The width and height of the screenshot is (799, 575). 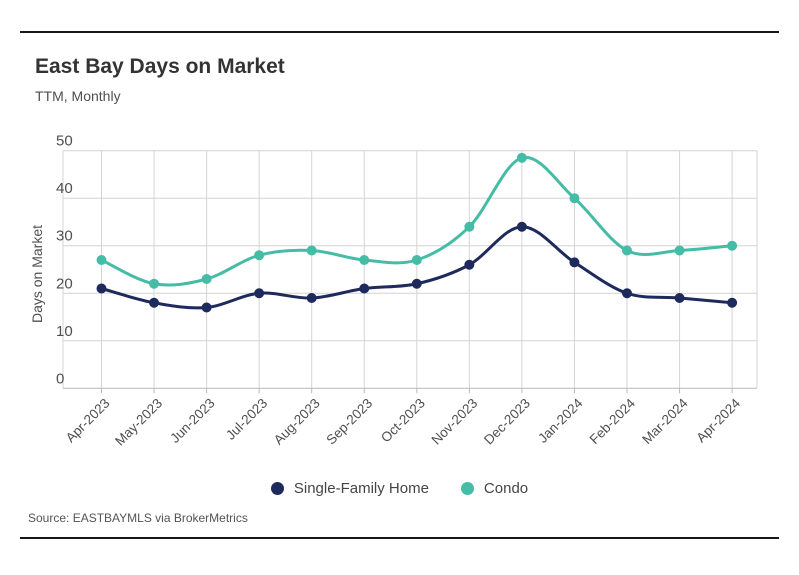 What do you see at coordinates (361, 488) in the screenshot?
I see `legend-label: Single-Family Home` at bounding box center [361, 488].